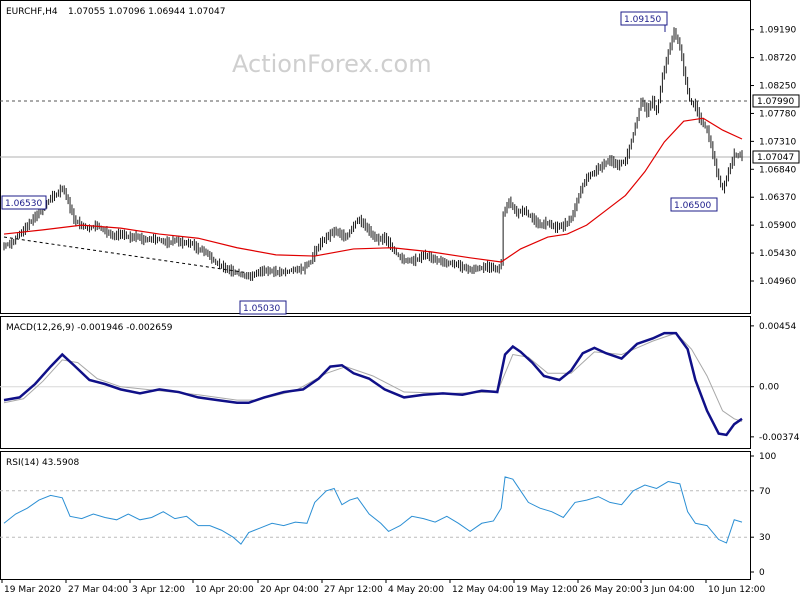 The height and width of the screenshot is (600, 800). Describe the element at coordinates (777, 226) in the screenshot. I see `price-tick-label: 1.05900` at that location.